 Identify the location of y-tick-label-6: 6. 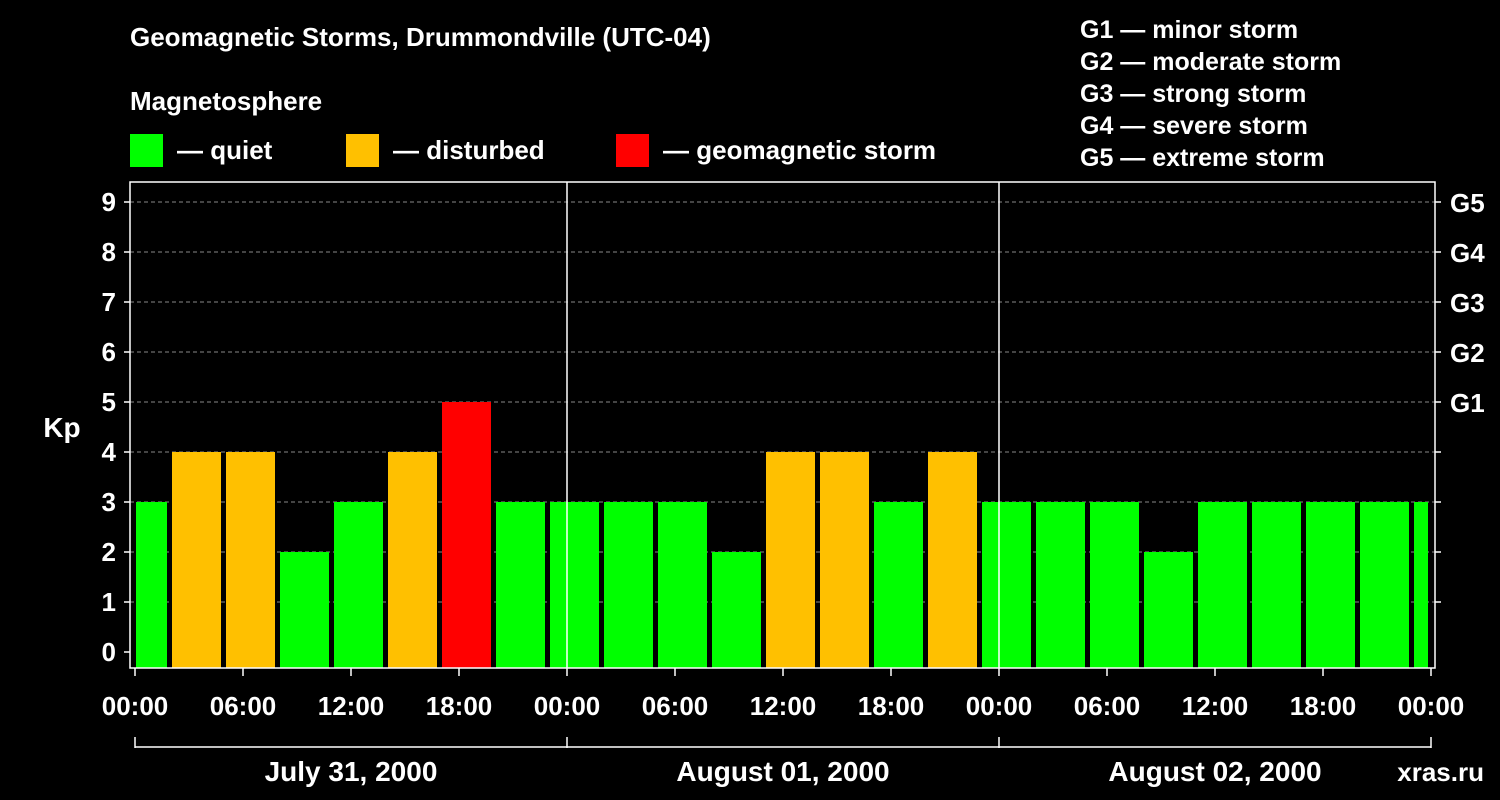
(109, 352).